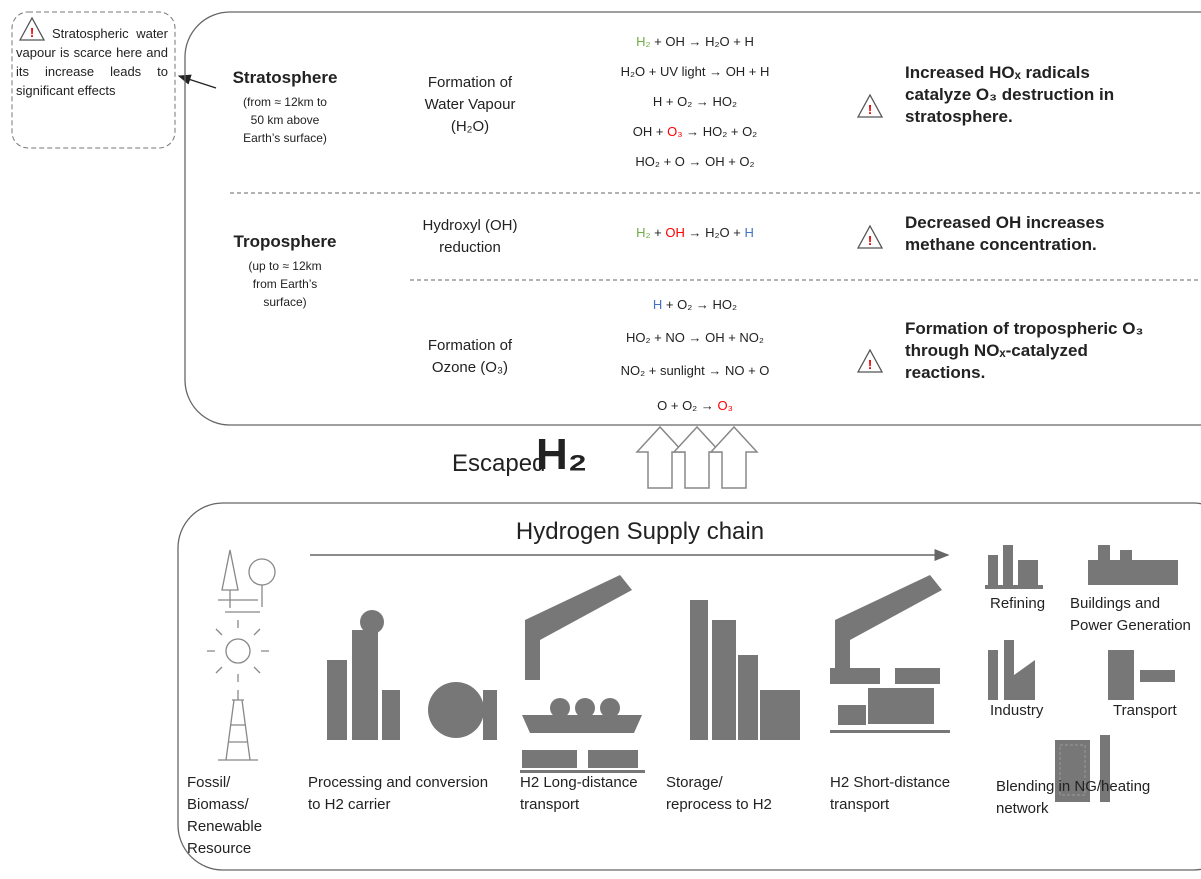  I want to click on reaction: HO₂ + O → OH + O₂, so click(695, 161).